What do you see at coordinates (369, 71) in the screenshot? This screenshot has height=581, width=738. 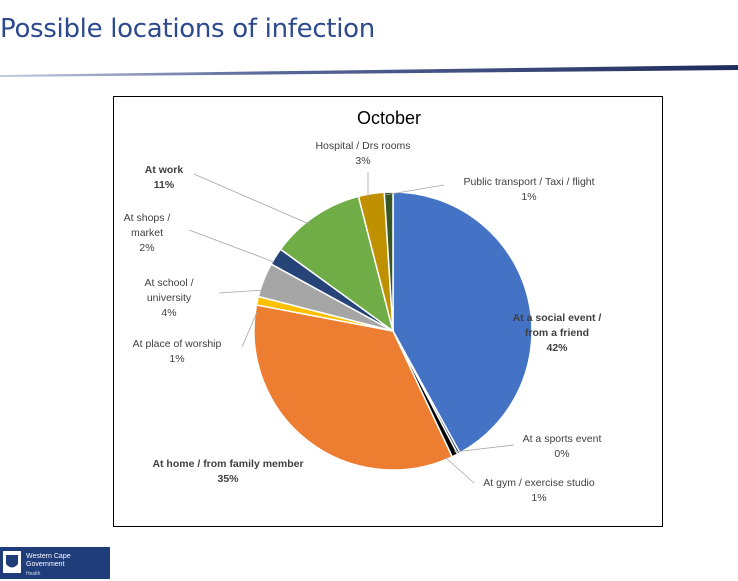 I see `title-underline` at bounding box center [369, 71].